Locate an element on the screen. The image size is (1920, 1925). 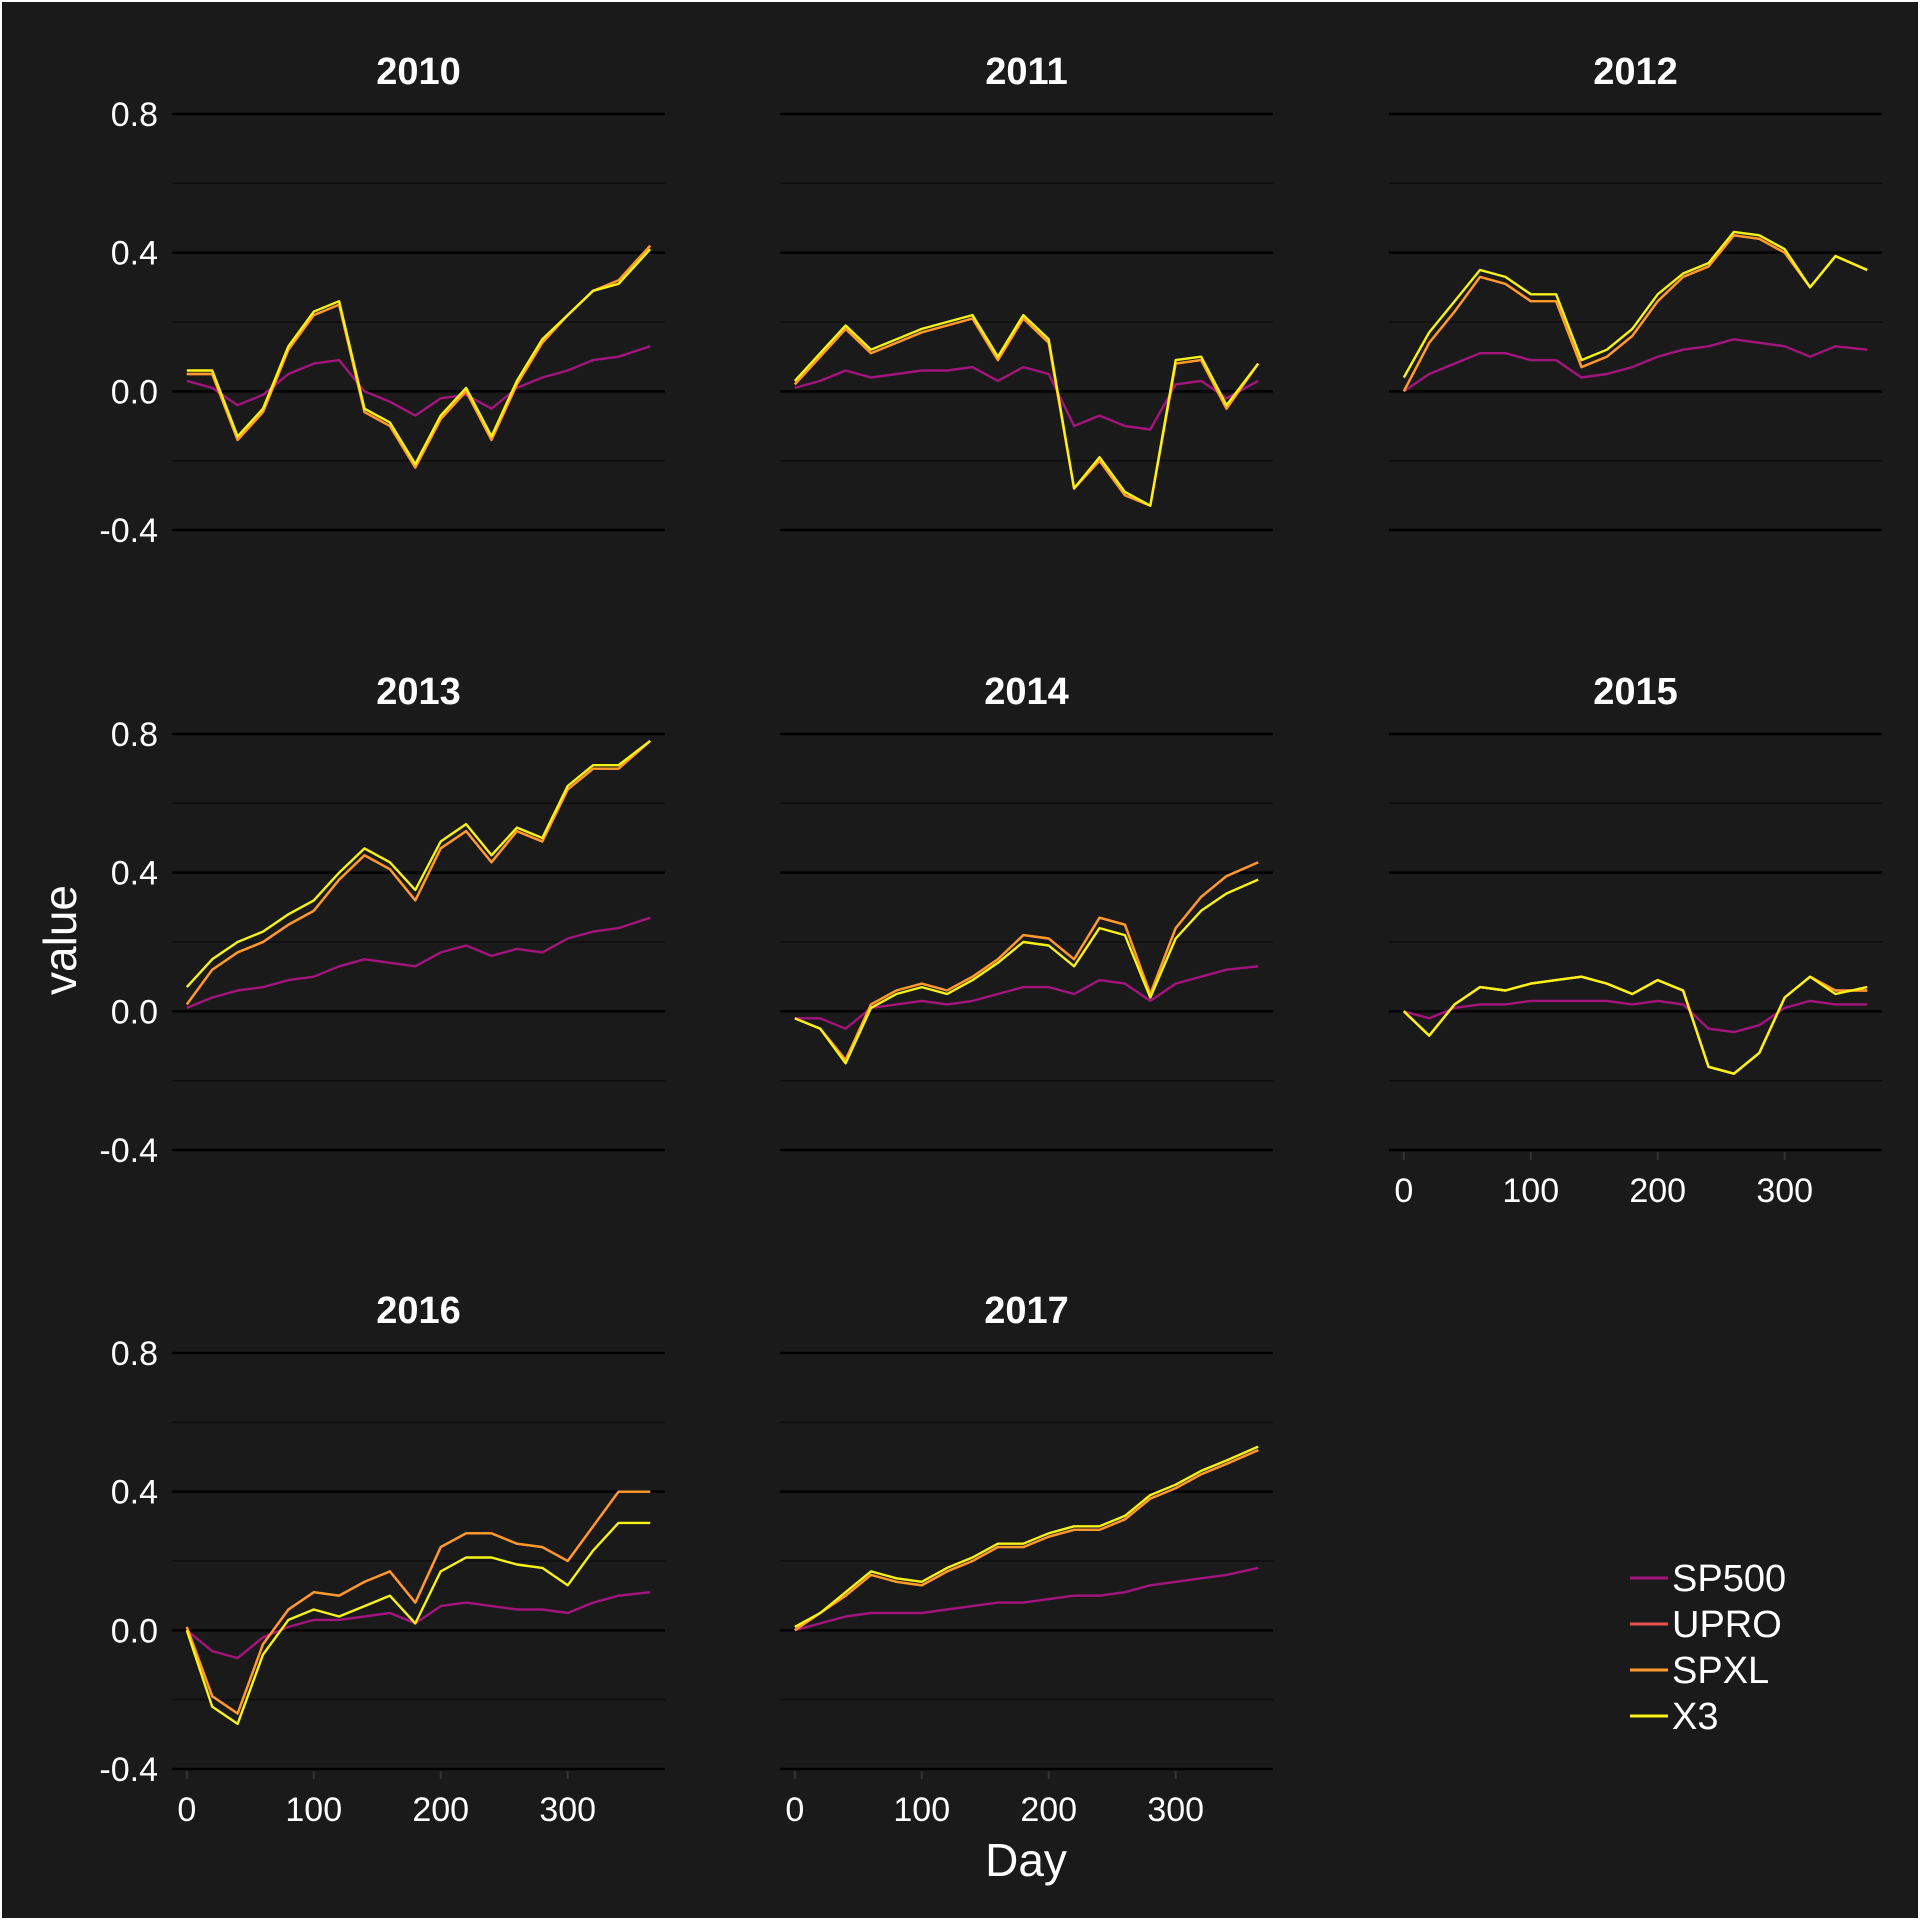
facet-panel-2013: 2013 -0.4 0.0 0.4 0.8 is located at coordinates (382, 920).